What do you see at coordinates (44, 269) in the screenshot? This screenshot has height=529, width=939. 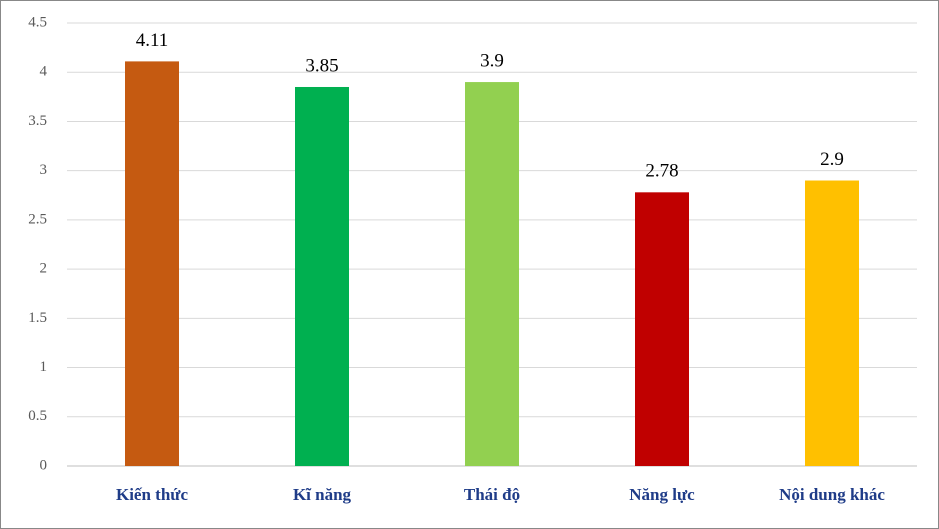 I see `y-tick-label: 2` at bounding box center [44, 269].